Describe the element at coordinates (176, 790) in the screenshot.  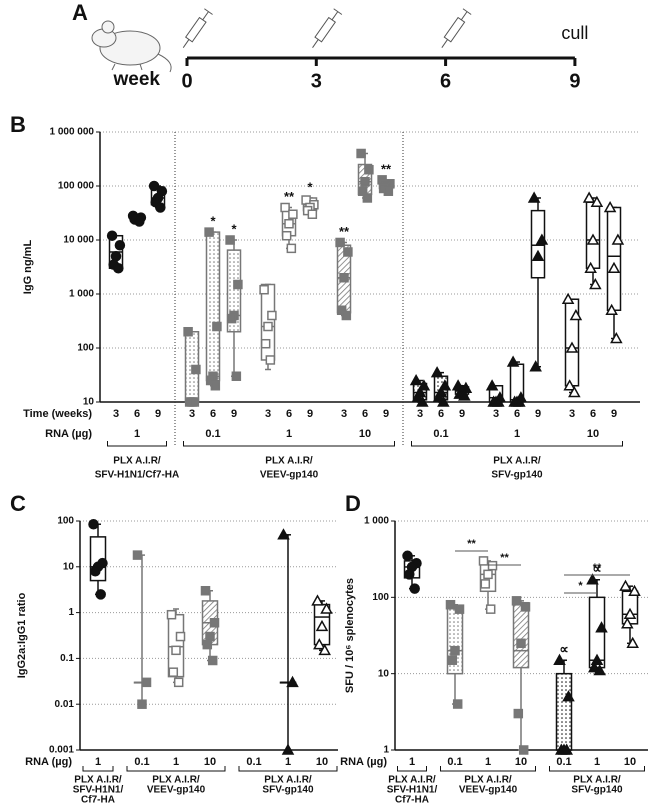
I see `group-label: VEEV-gp140` at that location.